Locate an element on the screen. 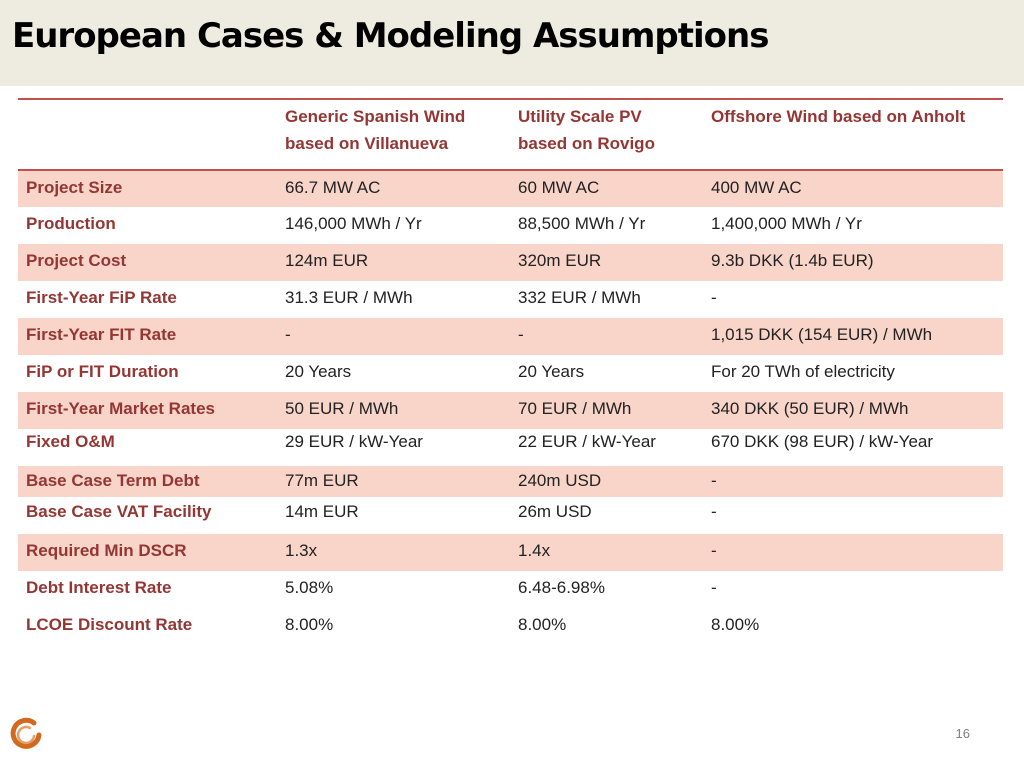 The width and height of the screenshot is (1024, 768). table-row-term-debt: Base Case Term Debt 77m EUR 240m USD - is located at coordinates (510, 481).